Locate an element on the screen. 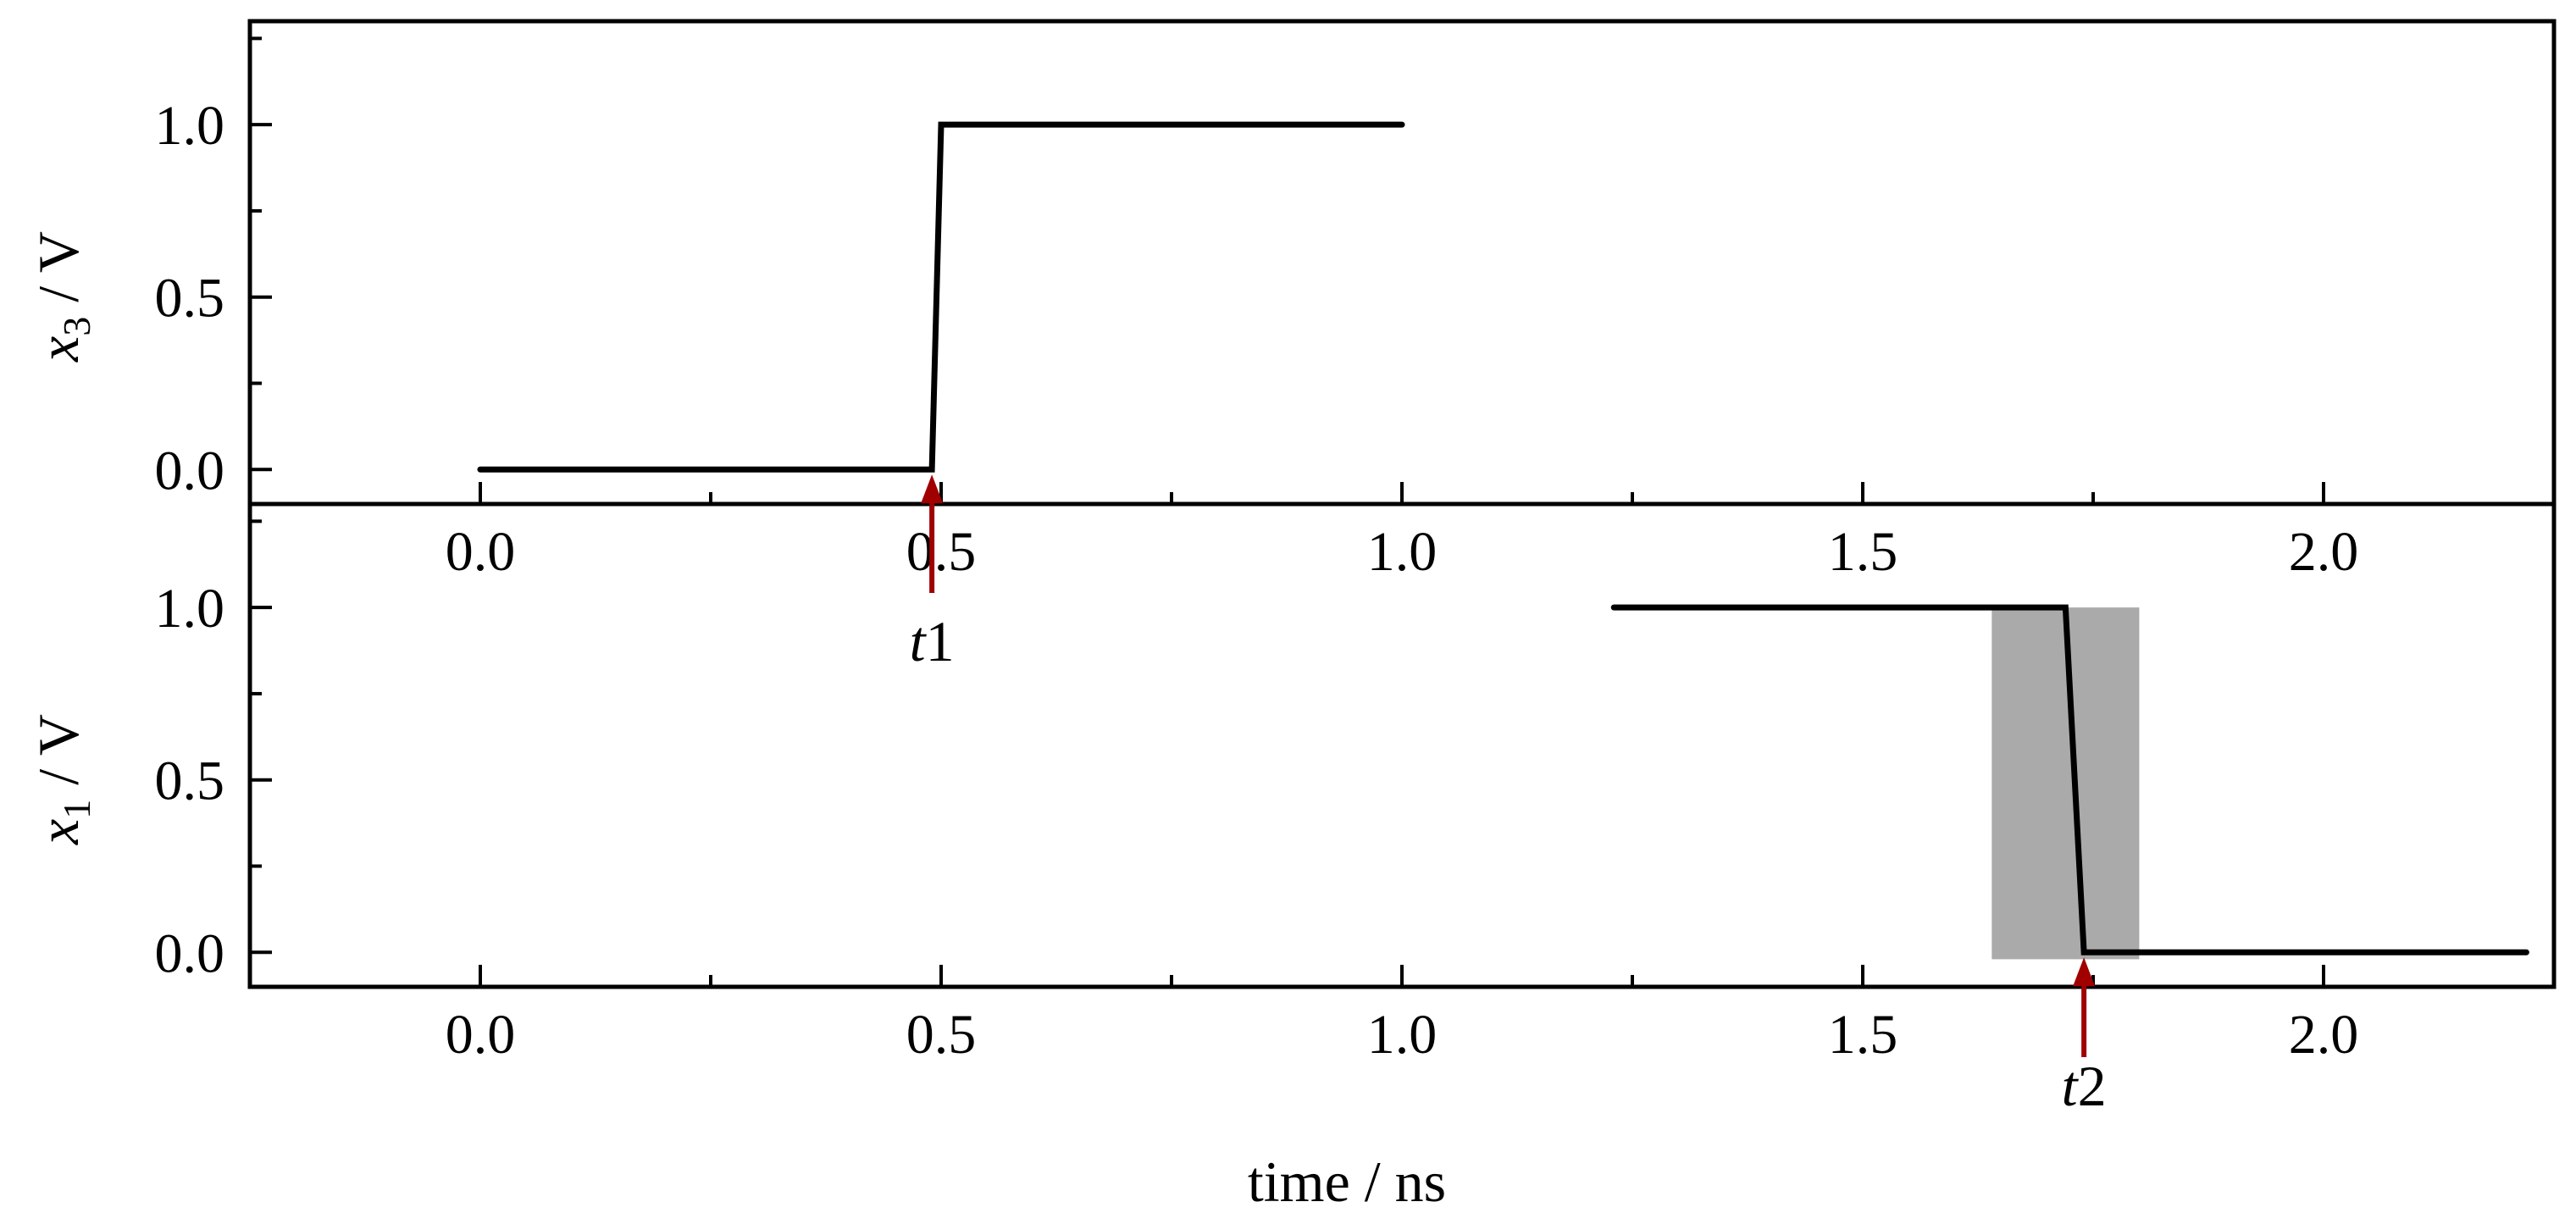 The height and width of the screenshot is (1224, 2576). annotation-label-num: 2 is located at coordinates (2092, 1086).